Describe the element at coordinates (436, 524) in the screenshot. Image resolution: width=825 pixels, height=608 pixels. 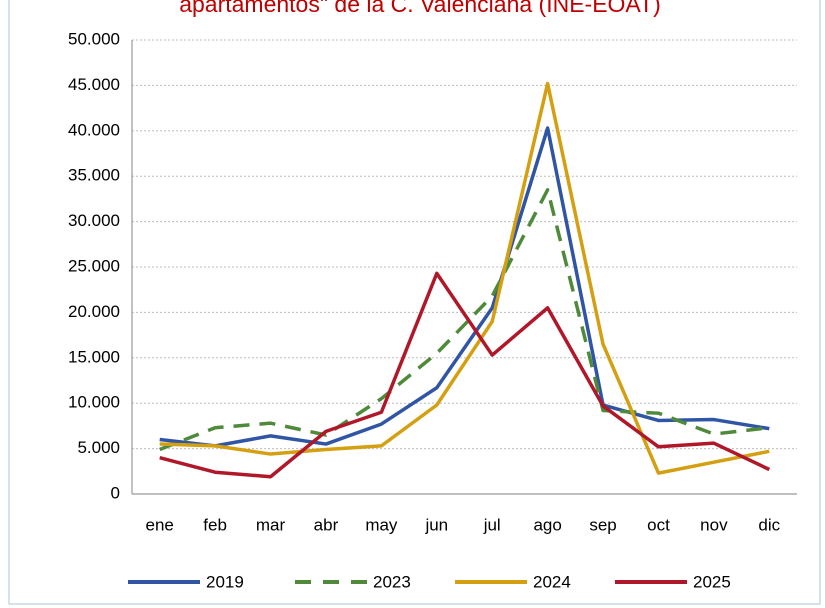
I see `x-tick-label: jun` at that location.